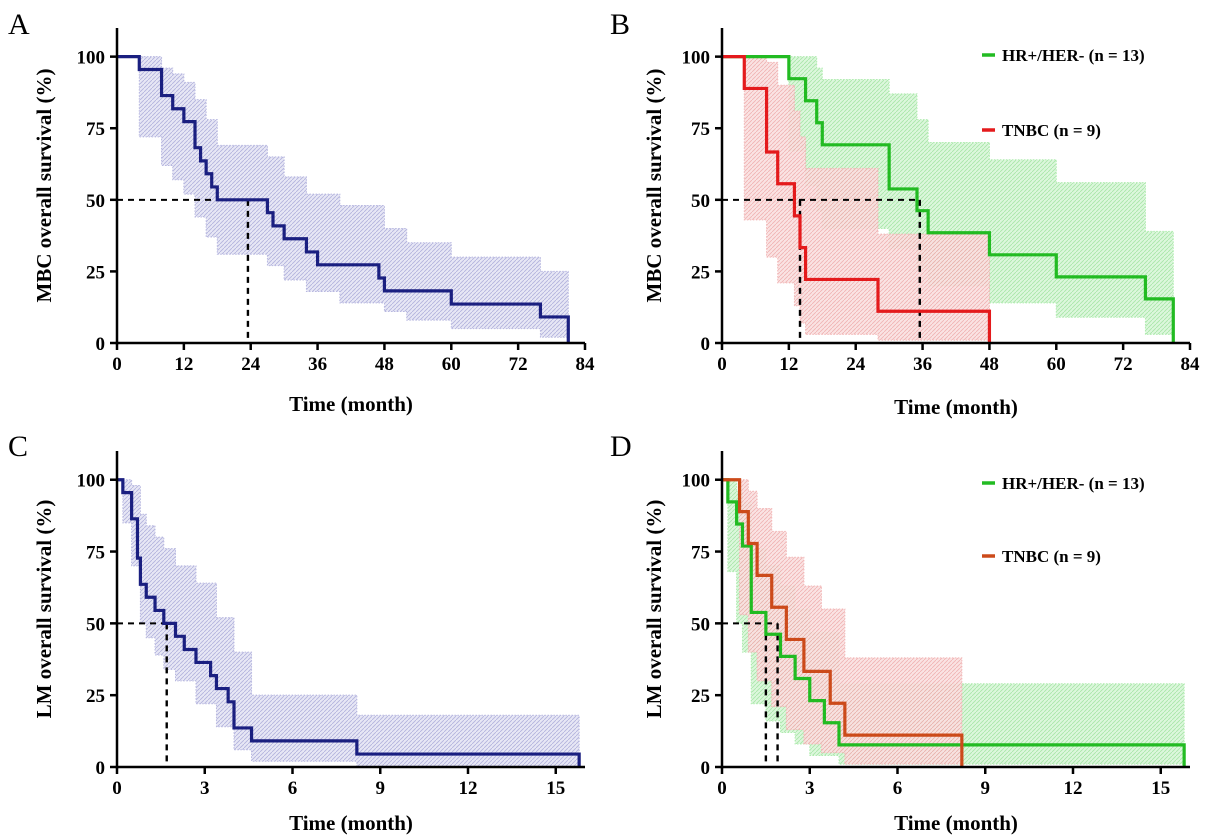  What do you see at coordinates (1073, 788) in the screenshot?
I see `panel-d-x-tick-label: 12` at bounding box center [1073, 788].